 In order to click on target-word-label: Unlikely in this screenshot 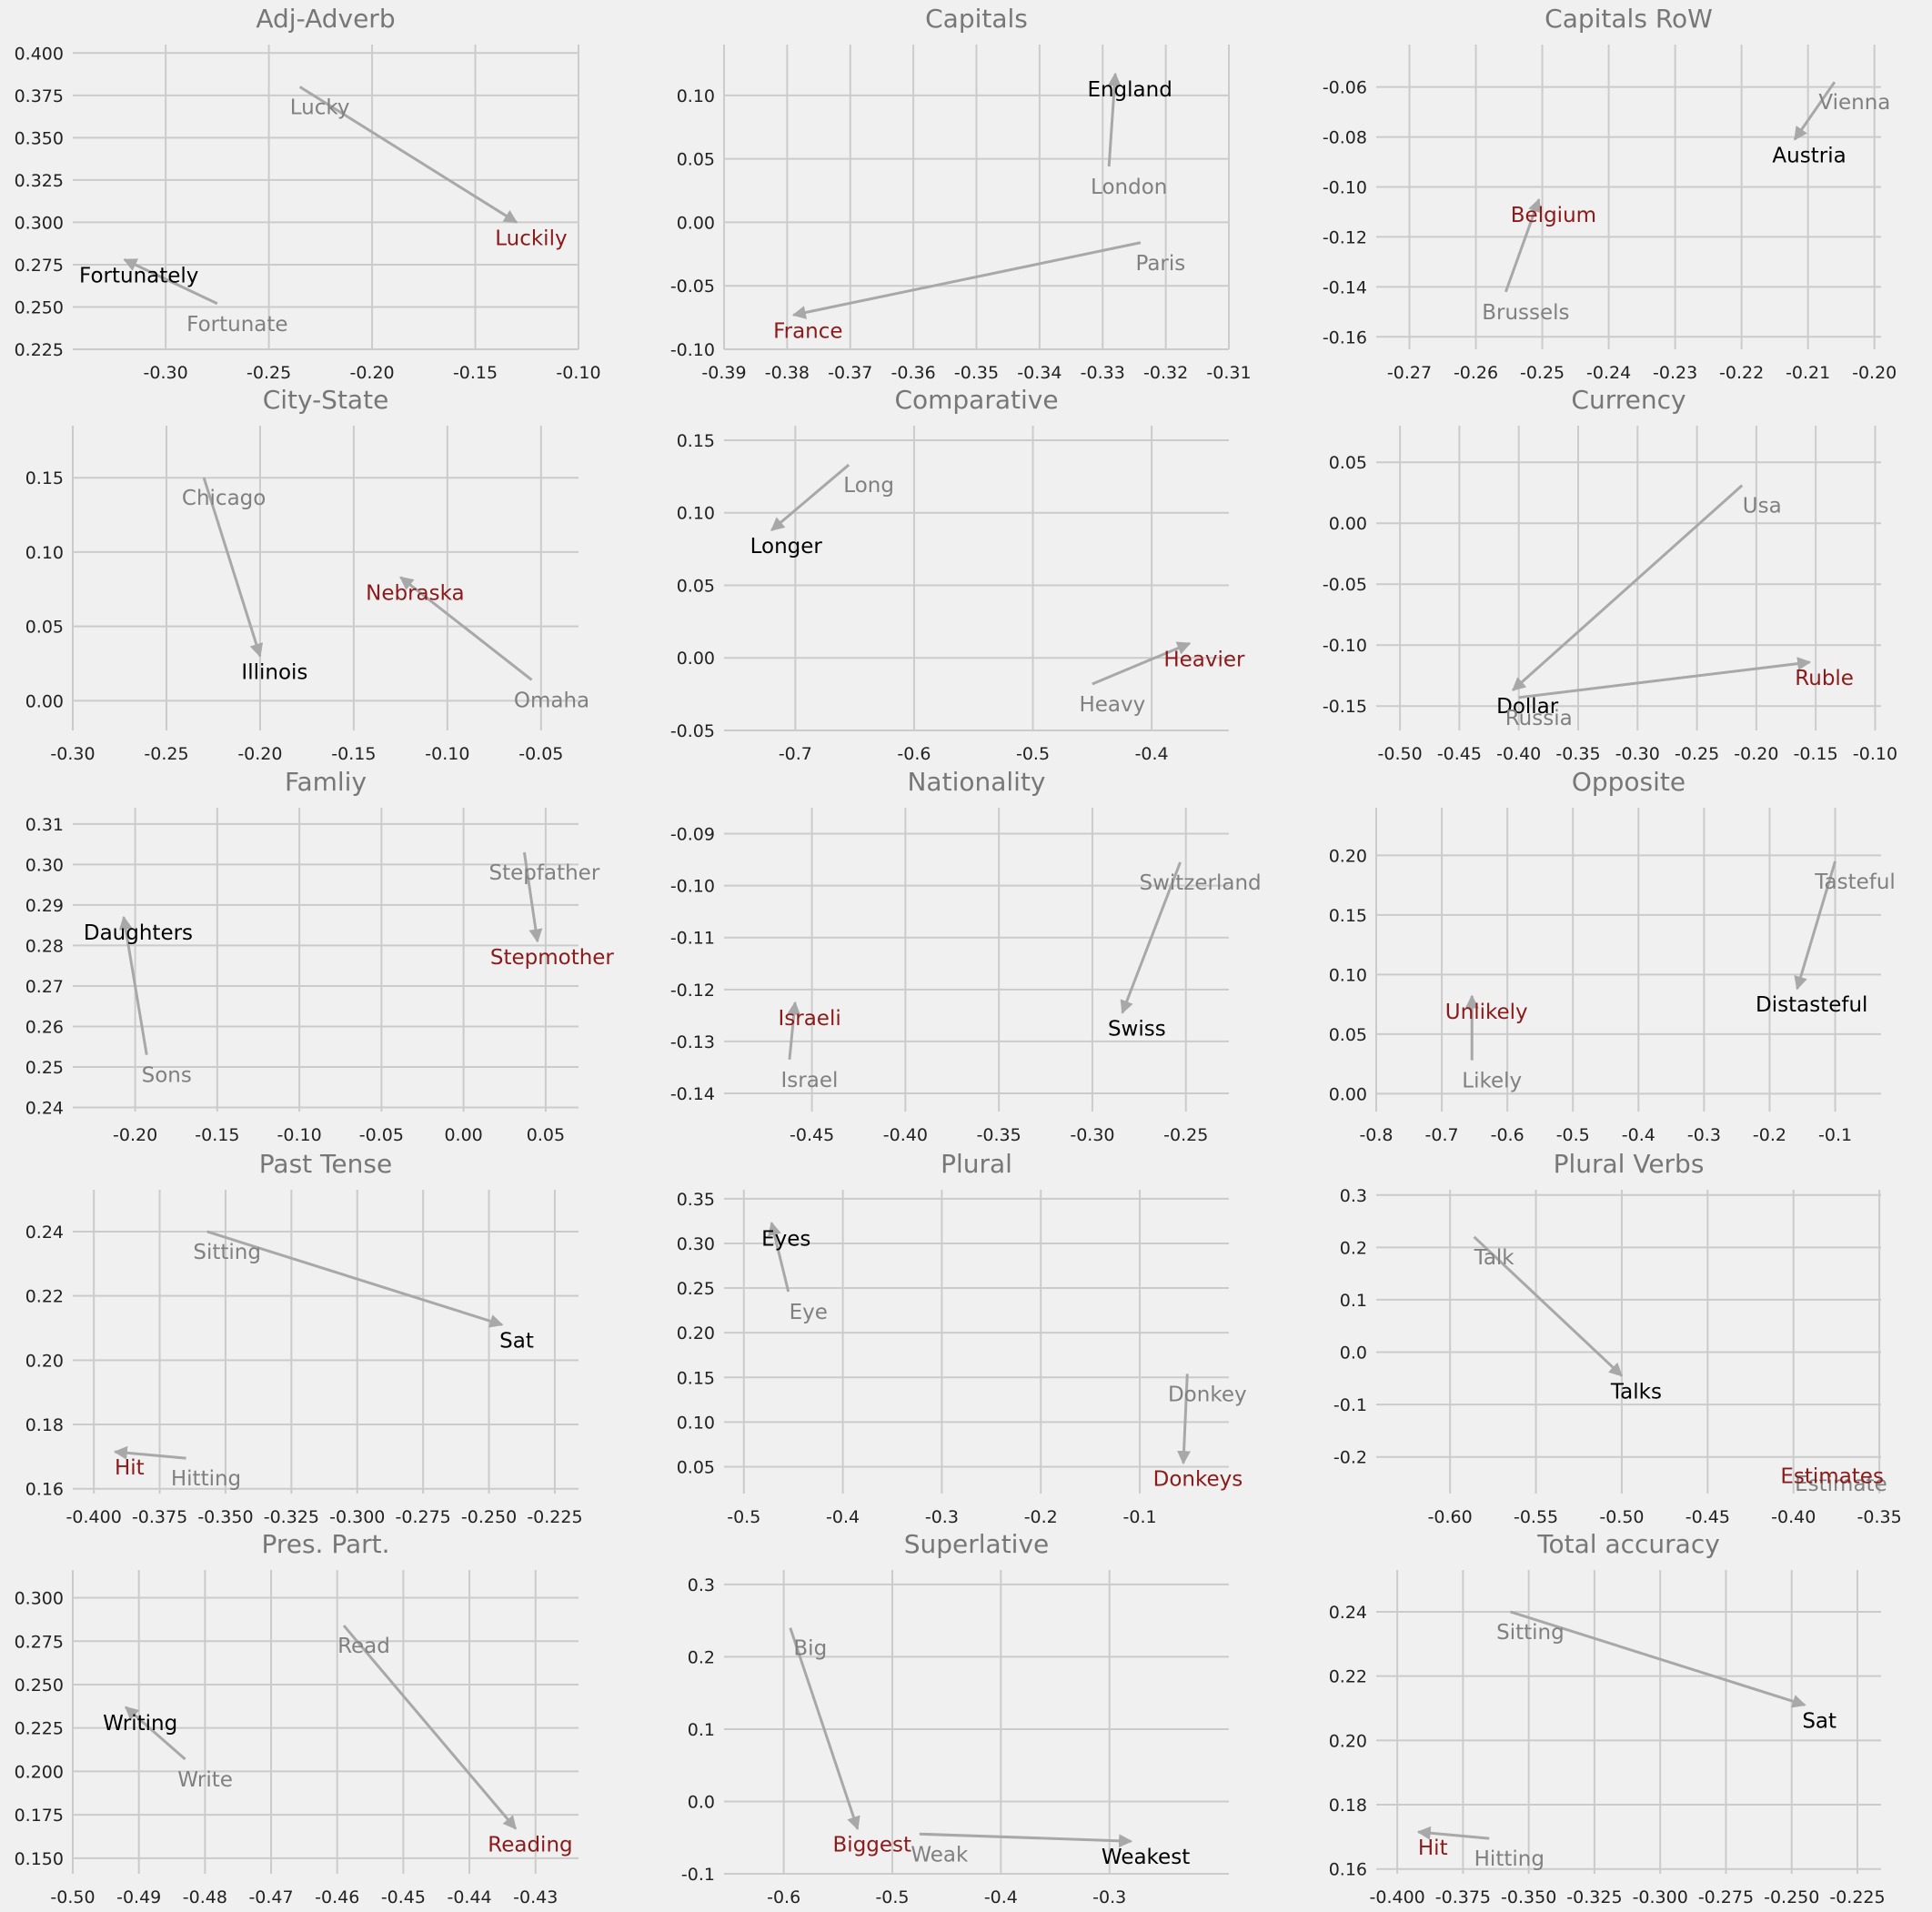, I will do `click(1486, 1013)`.